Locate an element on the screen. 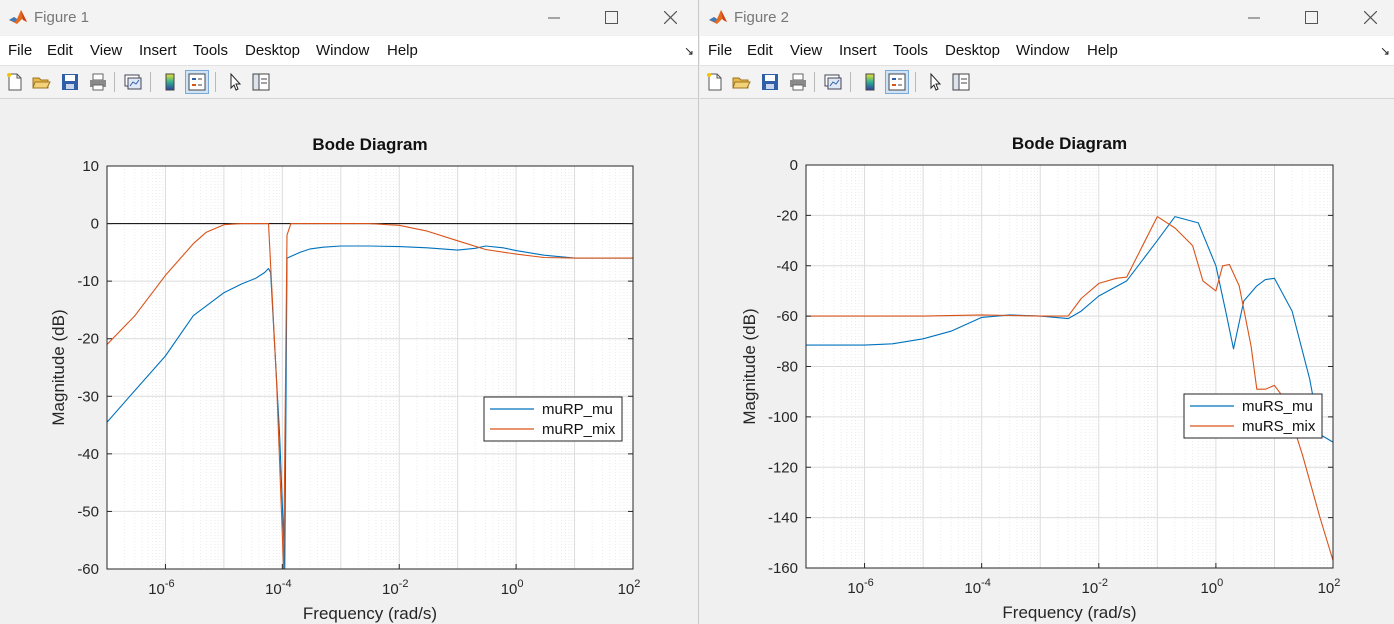 The image size is (1394, 624). y-tick-label: 10 is located at coordinates (90, 166).